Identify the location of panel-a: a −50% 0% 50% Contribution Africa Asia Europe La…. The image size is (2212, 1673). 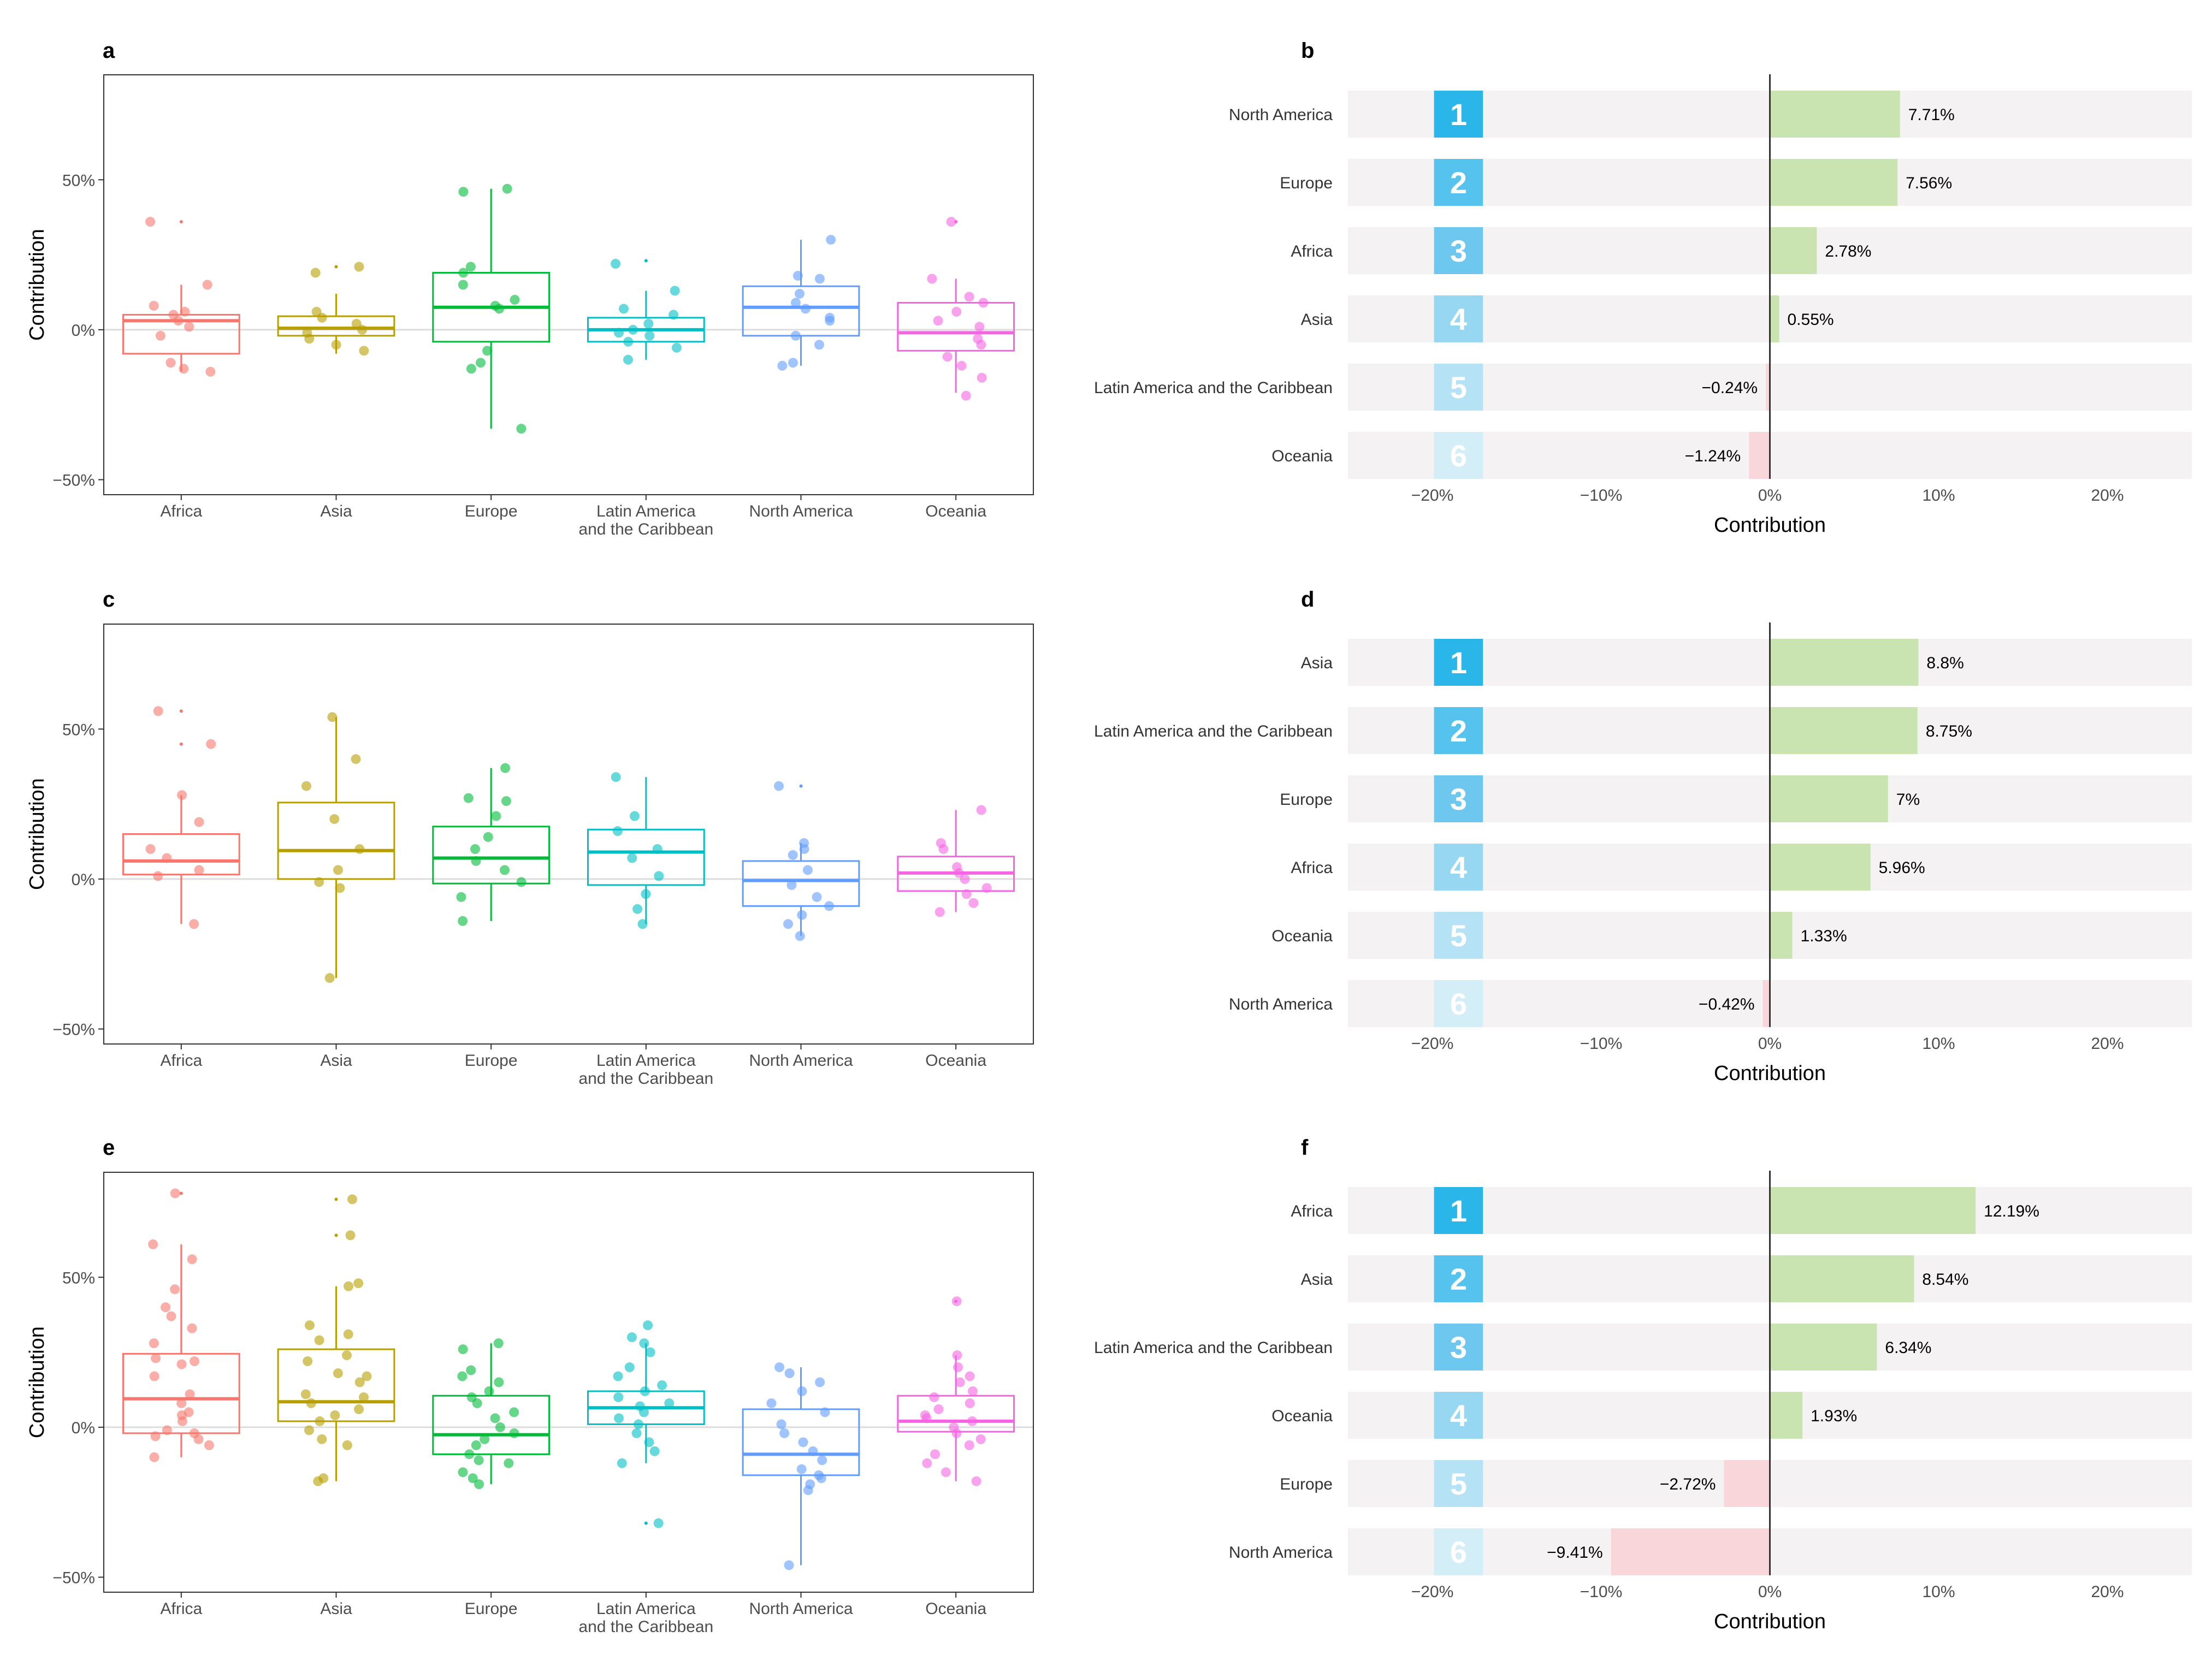
(530, 289).